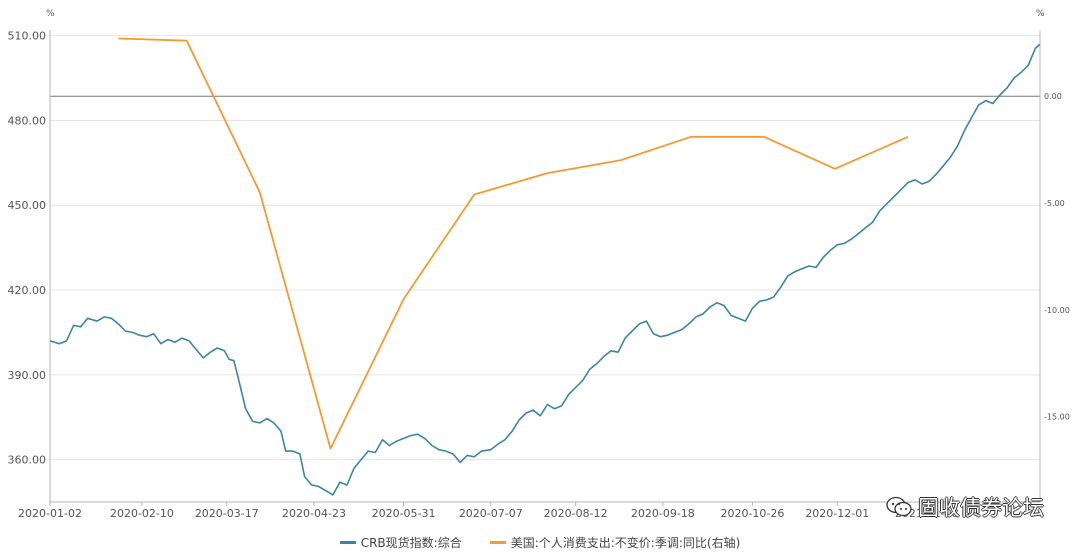 Image resolution: width=1080 pixels, height=555 pixels. Describe the element at coordinates (1057, 417) in the screenshot. I see `y-right-tick-label: -15.00` at that location.